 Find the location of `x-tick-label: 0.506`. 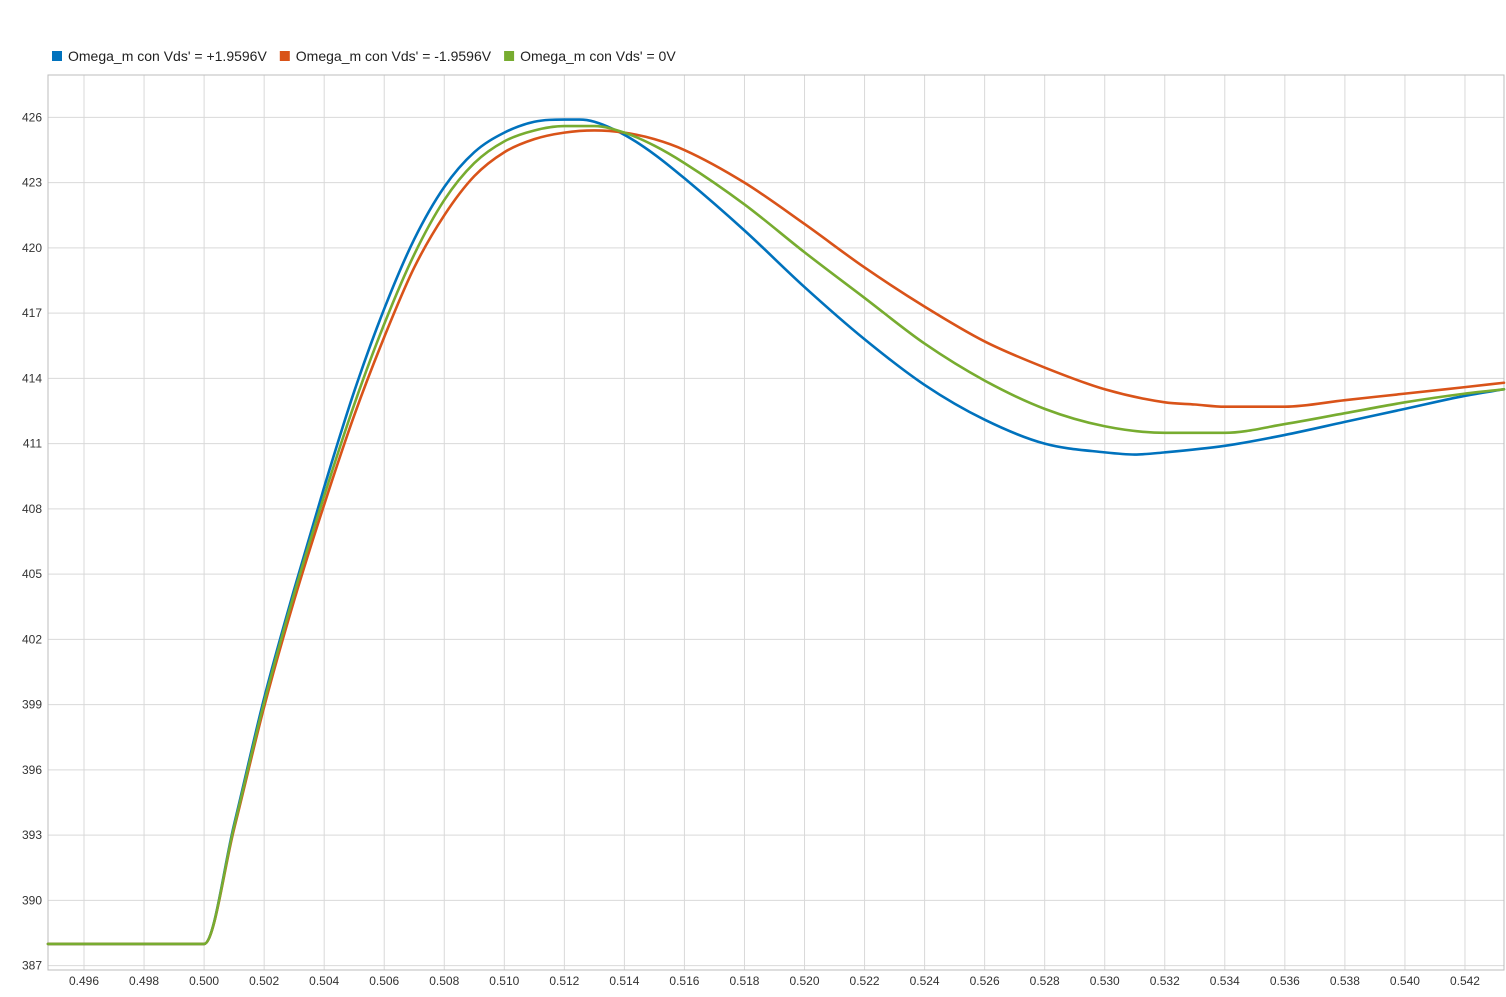

x-tick-label: 0.506 is located at coordinates (384, 981).